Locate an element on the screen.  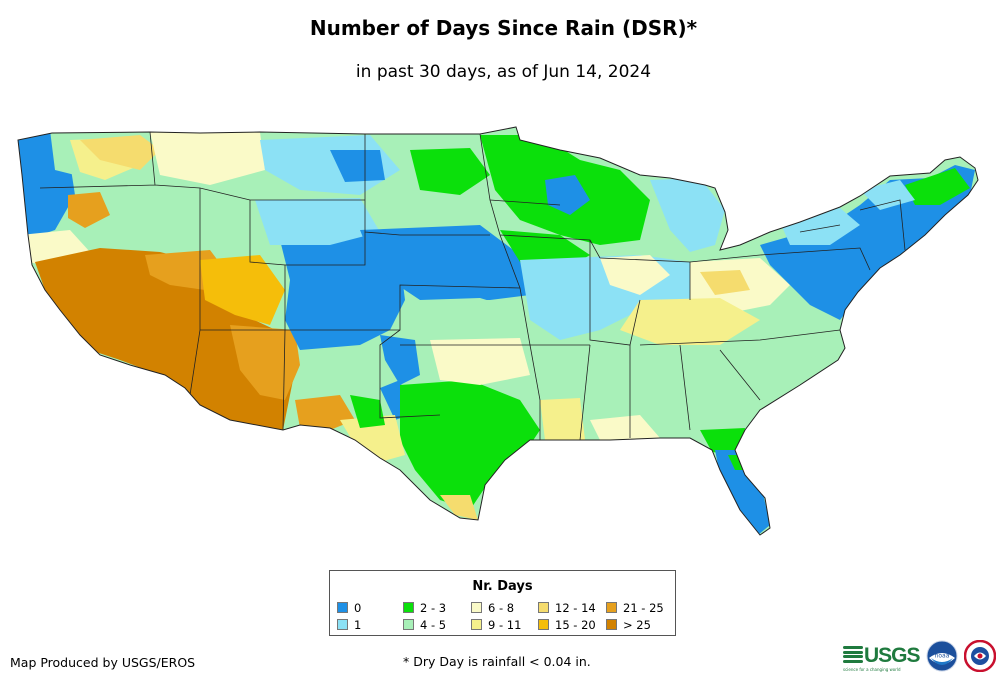
legend-label: 0 is located at coordinates (358, 608).